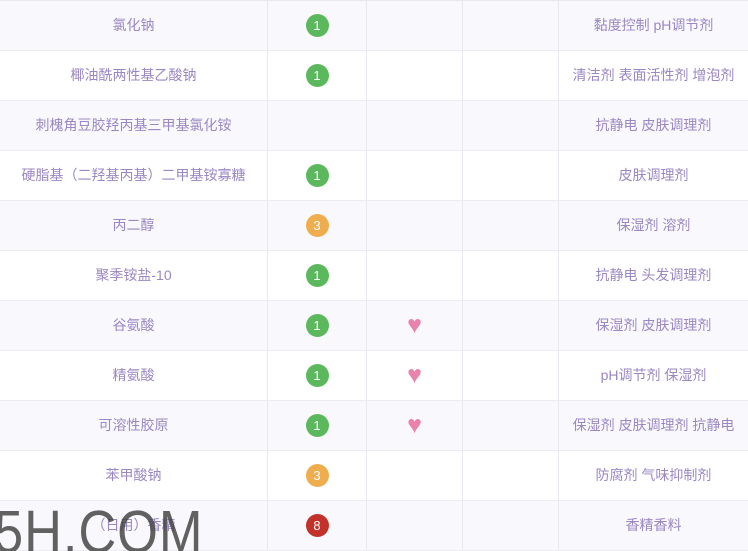  I want to click on ingredient-functions: 防腐剂 气味抑制剂, so click(653, 475).